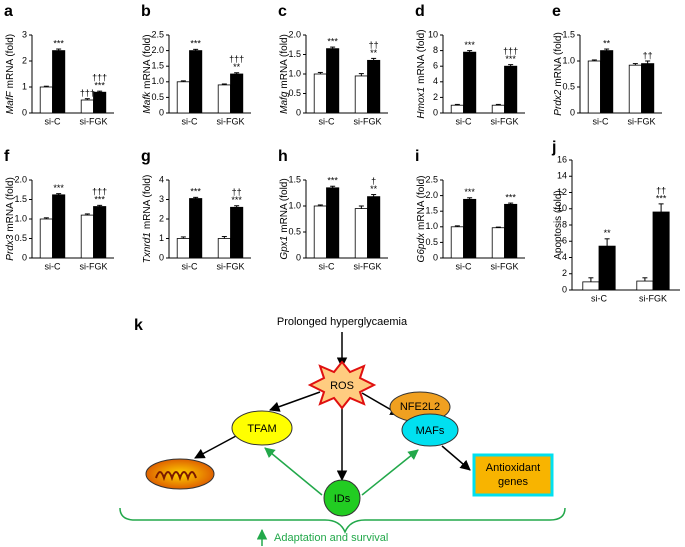 The image size is (685, 547). Describe the element at coordinates (146, 156) in the screenshot. I see `panel-letter: g` at that location.